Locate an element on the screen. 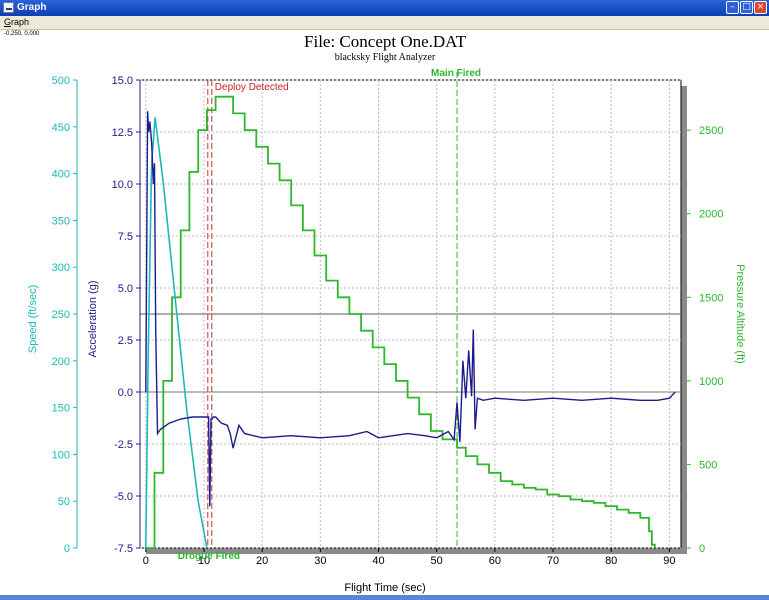 Image resolution: width=769 pixels, height=600 pixels. altitude-tick-label: 2500 is located at coordinates (711, 131).